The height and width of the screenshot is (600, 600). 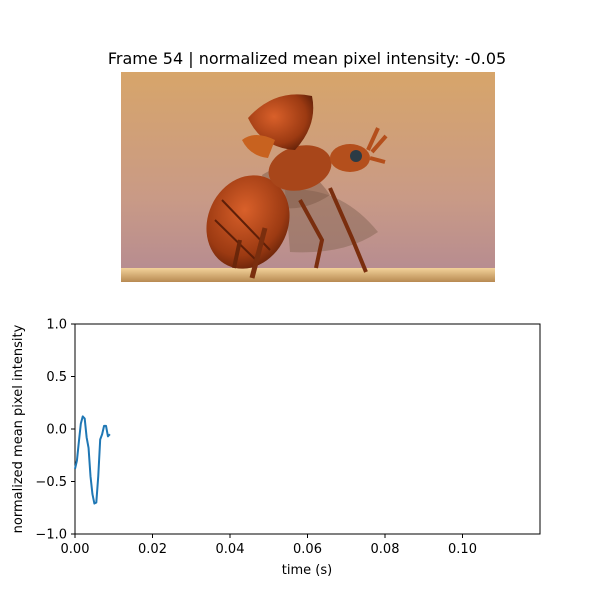 I want to click on x-tick-label: 0.08, so click(x=385, y=549).